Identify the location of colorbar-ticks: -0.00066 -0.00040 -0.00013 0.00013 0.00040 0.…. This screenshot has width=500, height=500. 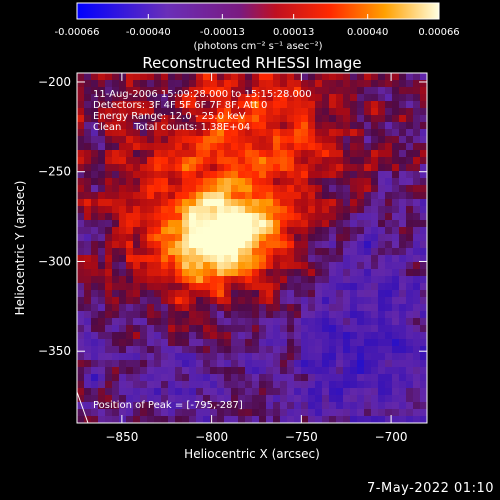
(257, 26).